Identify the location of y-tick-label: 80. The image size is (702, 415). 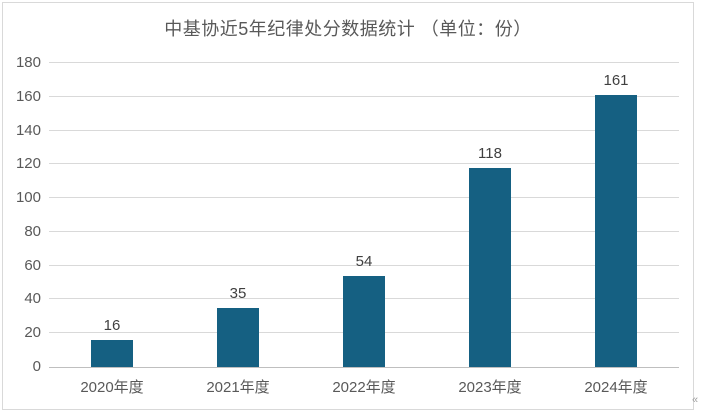
(32, 231).